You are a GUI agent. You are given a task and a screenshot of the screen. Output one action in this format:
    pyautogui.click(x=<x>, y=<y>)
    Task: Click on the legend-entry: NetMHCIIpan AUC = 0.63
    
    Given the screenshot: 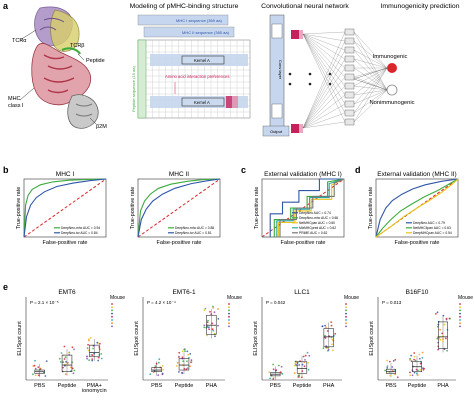 What is the action you would take?
    pyautogui.click(x=432, y=228)
    